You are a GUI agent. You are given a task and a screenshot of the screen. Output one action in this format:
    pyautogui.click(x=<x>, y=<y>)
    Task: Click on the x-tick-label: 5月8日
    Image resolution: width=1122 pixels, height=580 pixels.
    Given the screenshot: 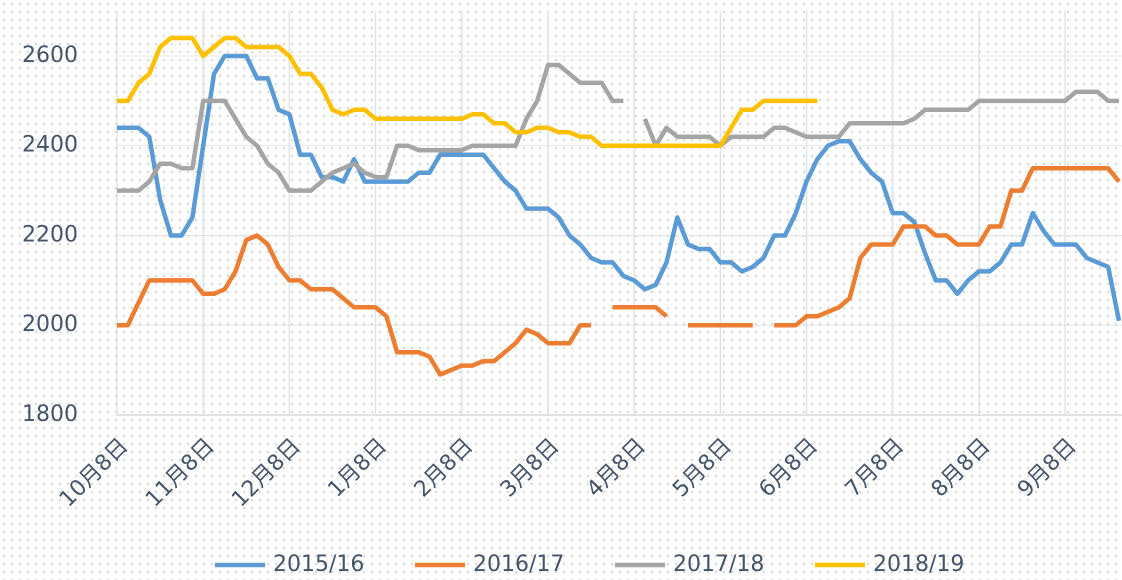 What is the action you would take?
    pyautogui.click(x=702, y=468)
    